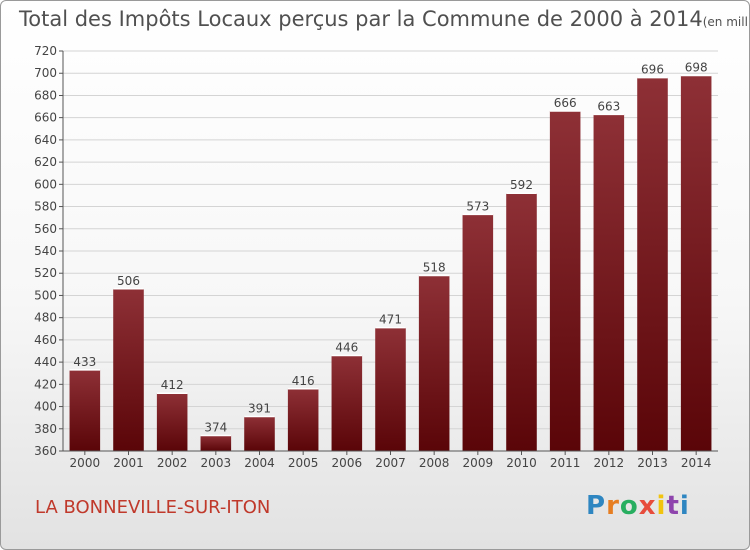  Describe the element at coordinates (84, 362) in the screenshot. I see `data-label: 433` at that location.